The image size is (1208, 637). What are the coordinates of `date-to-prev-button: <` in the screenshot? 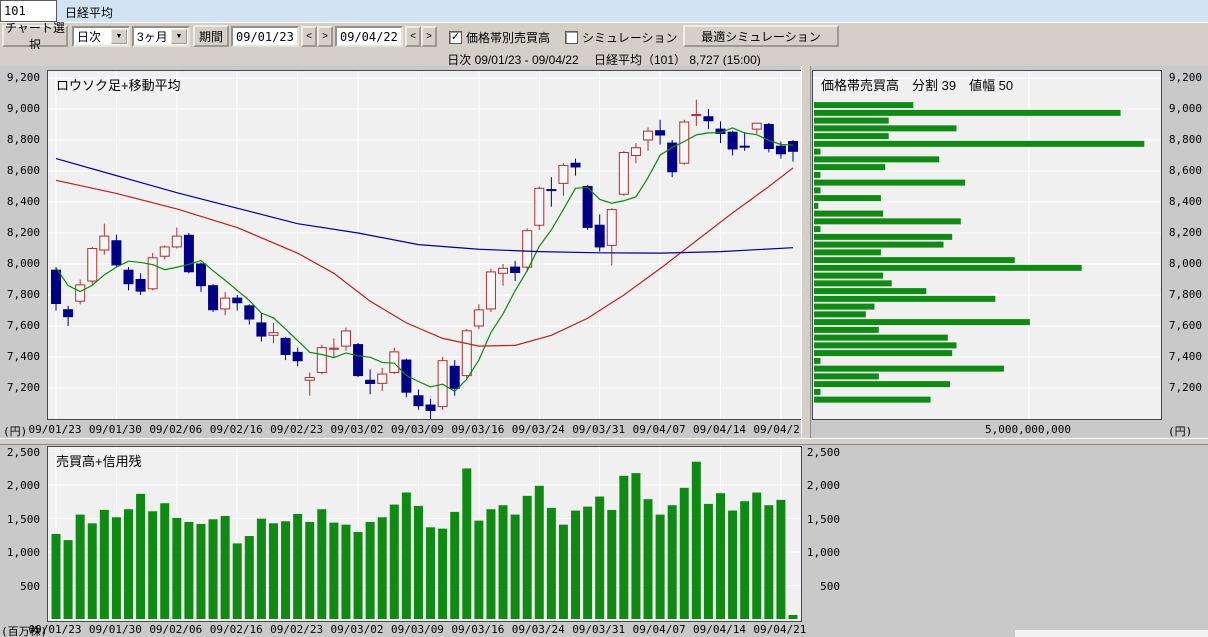 It's located at (413, 36).